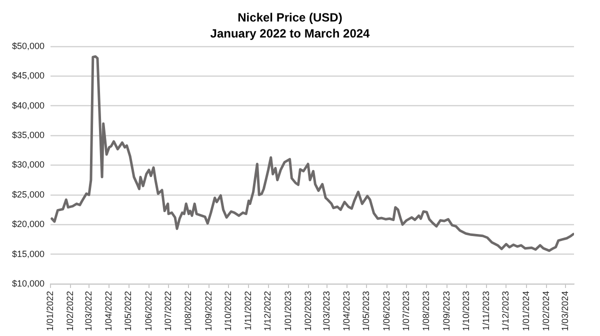  I want to click on x-tick-label: 1/09/2022, so click(208, 311).